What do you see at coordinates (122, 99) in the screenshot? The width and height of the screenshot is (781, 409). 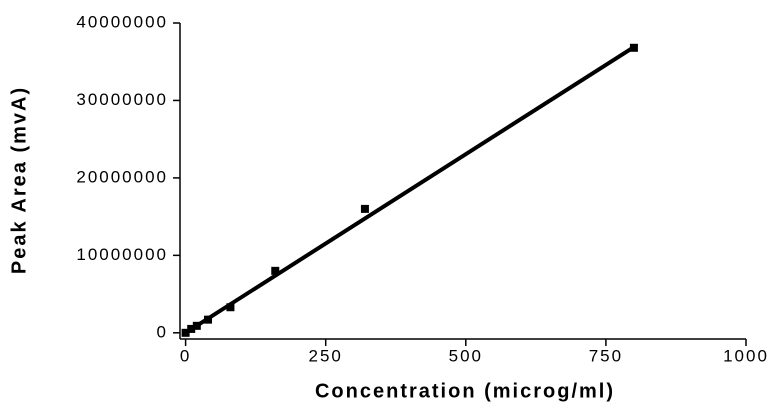 I see `y-tick-label: 30000000` at bounding box center [122, 99].